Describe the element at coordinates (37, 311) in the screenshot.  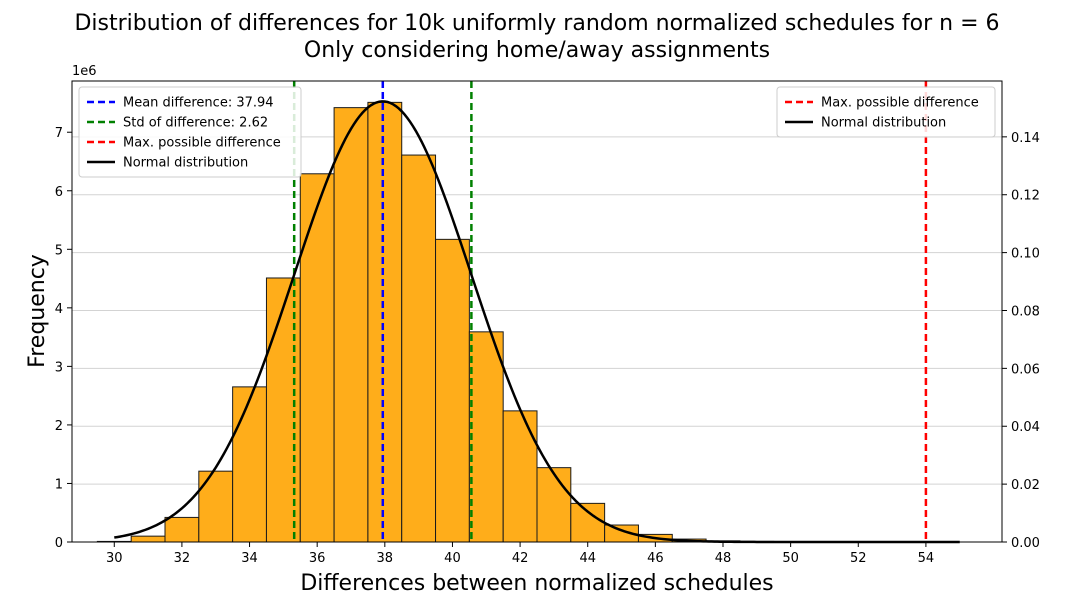
I see `y-axis-label: Frequency` at that location.